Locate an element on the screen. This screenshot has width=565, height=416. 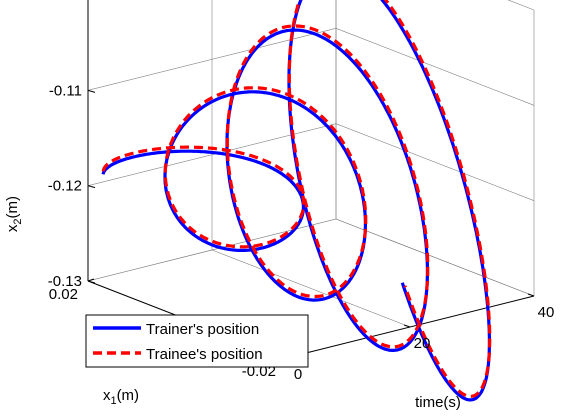
legend-box is located at coordinates (197, 341).